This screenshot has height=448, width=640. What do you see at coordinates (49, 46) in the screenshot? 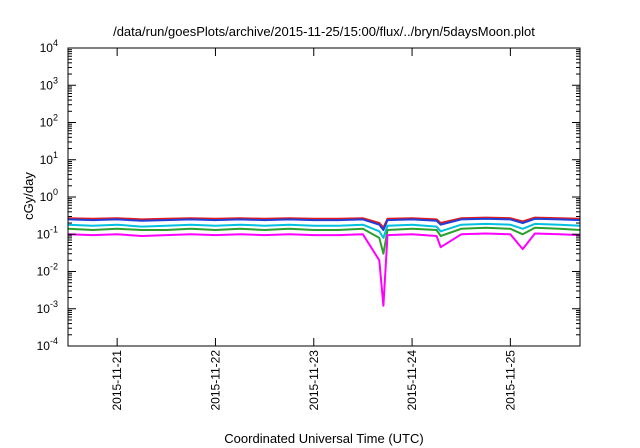
I see `y-tick-label: 10⁴` at bounding box center [49, 46].